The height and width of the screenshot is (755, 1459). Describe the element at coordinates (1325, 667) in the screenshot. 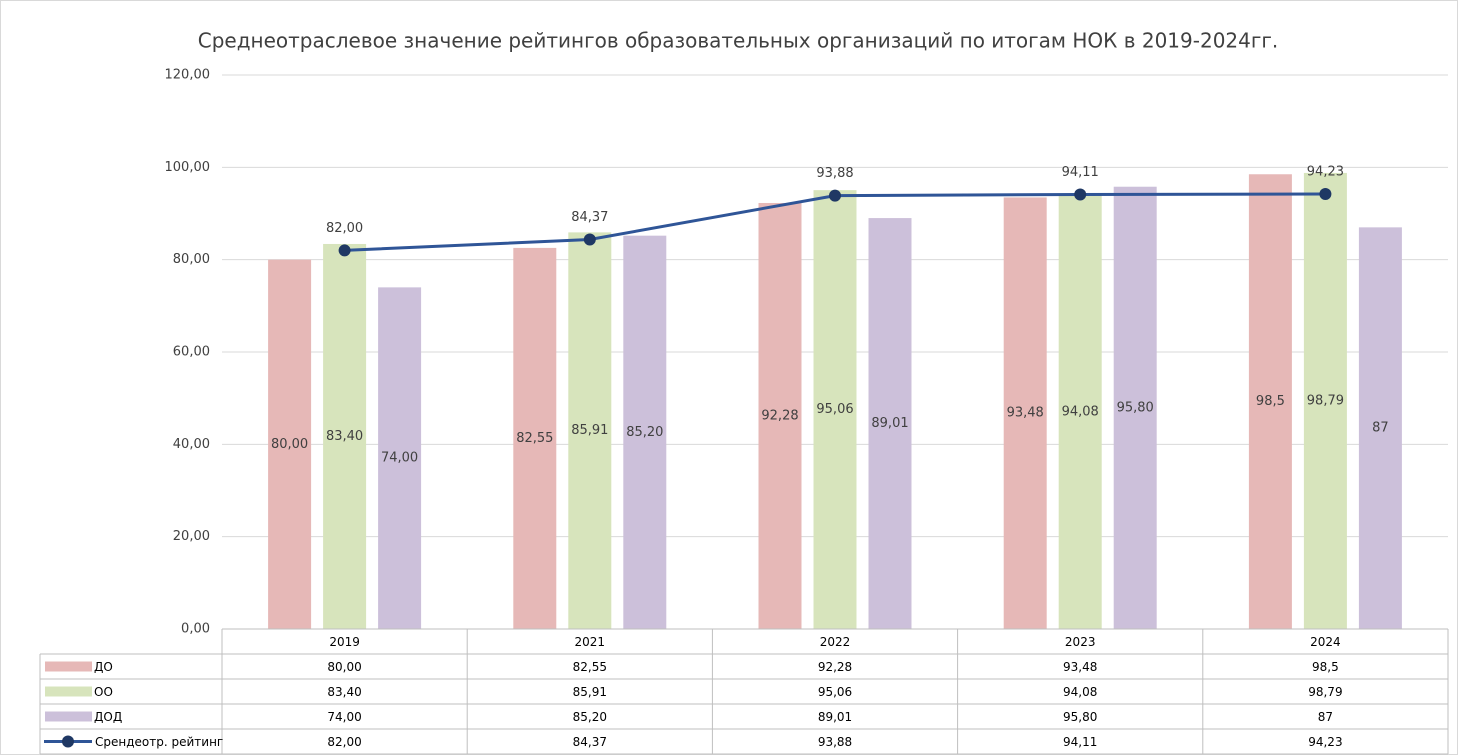

I see `table-cell: 98,5` at that location.